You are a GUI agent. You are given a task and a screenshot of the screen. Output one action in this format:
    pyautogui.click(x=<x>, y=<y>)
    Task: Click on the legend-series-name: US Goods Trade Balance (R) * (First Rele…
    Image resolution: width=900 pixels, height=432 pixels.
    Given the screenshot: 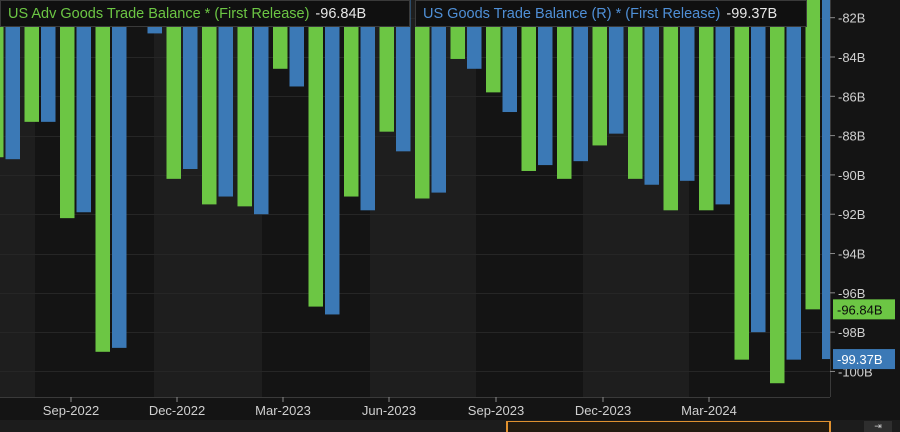 What is the action you would take?
    pyautogui.click(x=572, y=13)
    